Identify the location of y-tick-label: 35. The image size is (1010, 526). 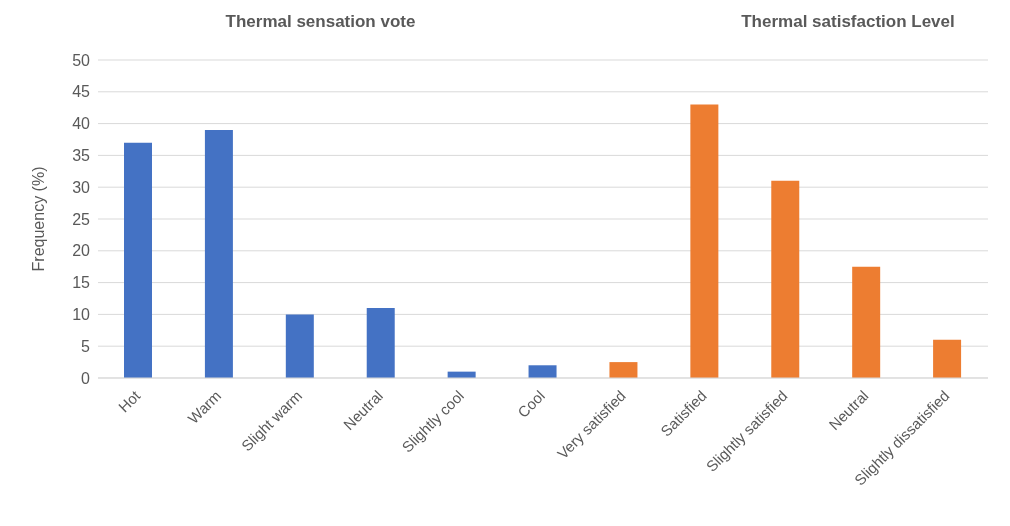
(81, 156).